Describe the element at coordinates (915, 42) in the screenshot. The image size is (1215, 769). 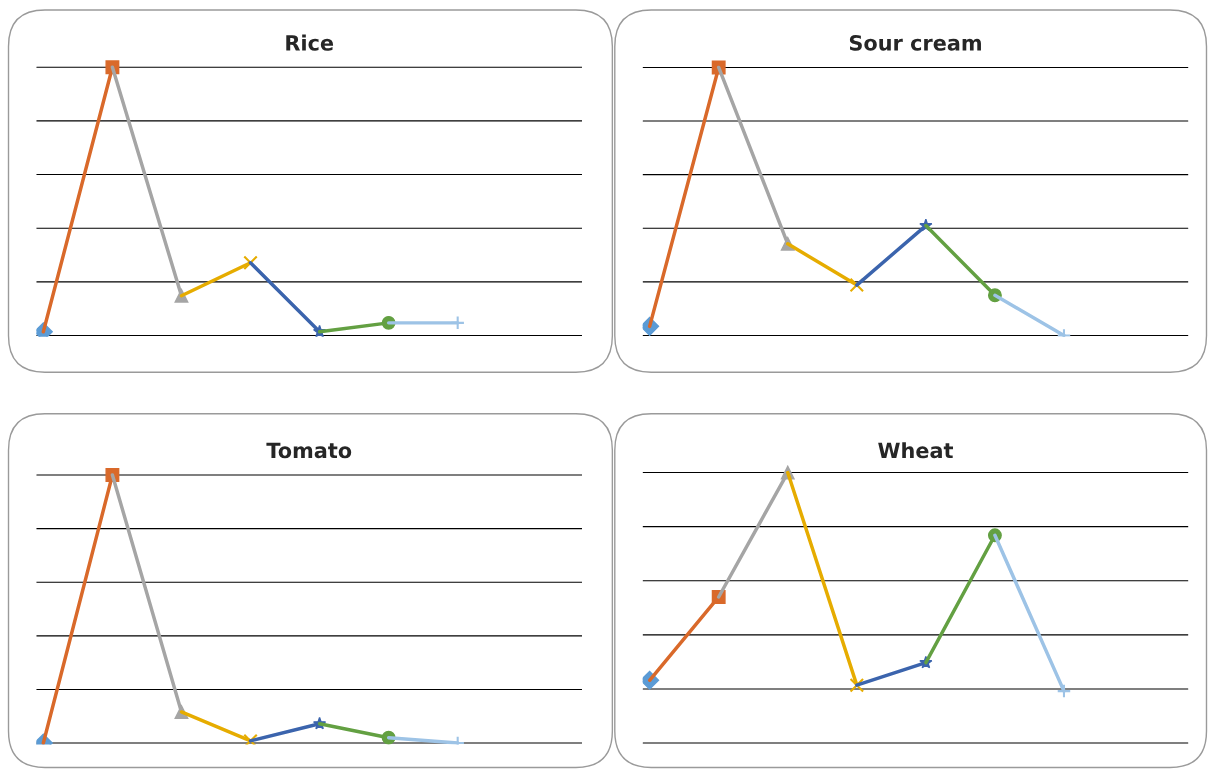
I see `chart-title: Sour cream` at that location.